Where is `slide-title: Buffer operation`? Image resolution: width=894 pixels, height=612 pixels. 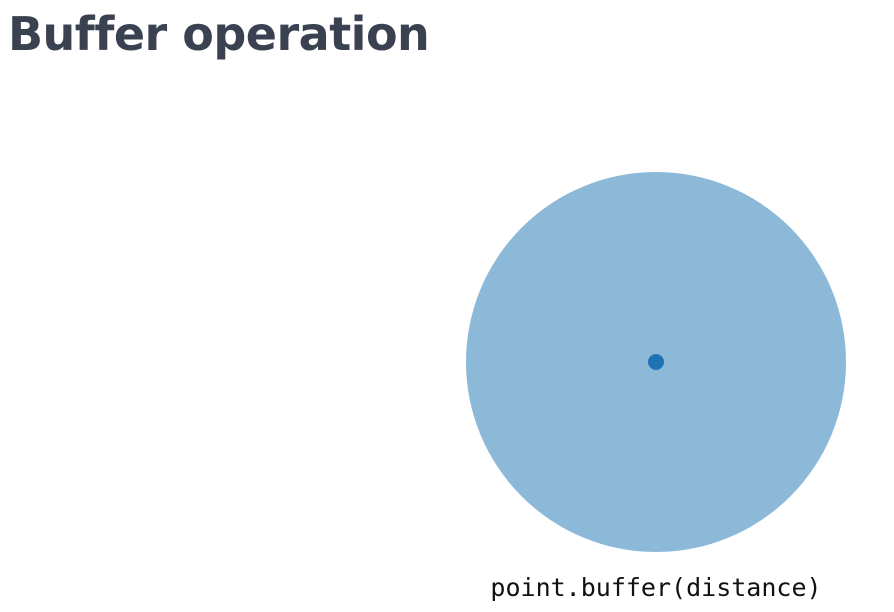 slide-title: Buffer operation is located at coordinates (219, 34).